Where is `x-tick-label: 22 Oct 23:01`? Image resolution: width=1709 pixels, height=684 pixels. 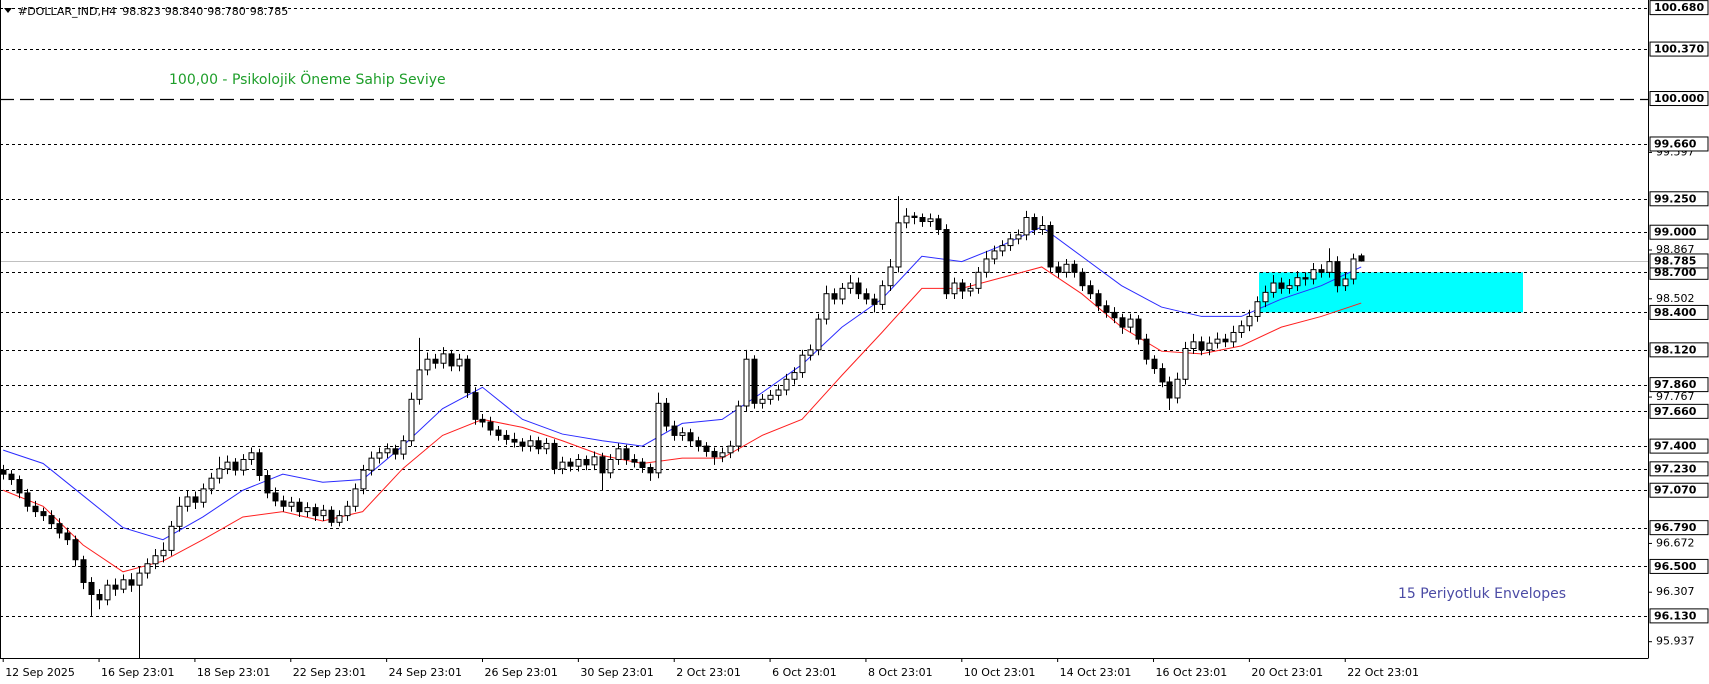
x-tick-label: 22 Oct 23:01 is located at coordinates (1383, 672).